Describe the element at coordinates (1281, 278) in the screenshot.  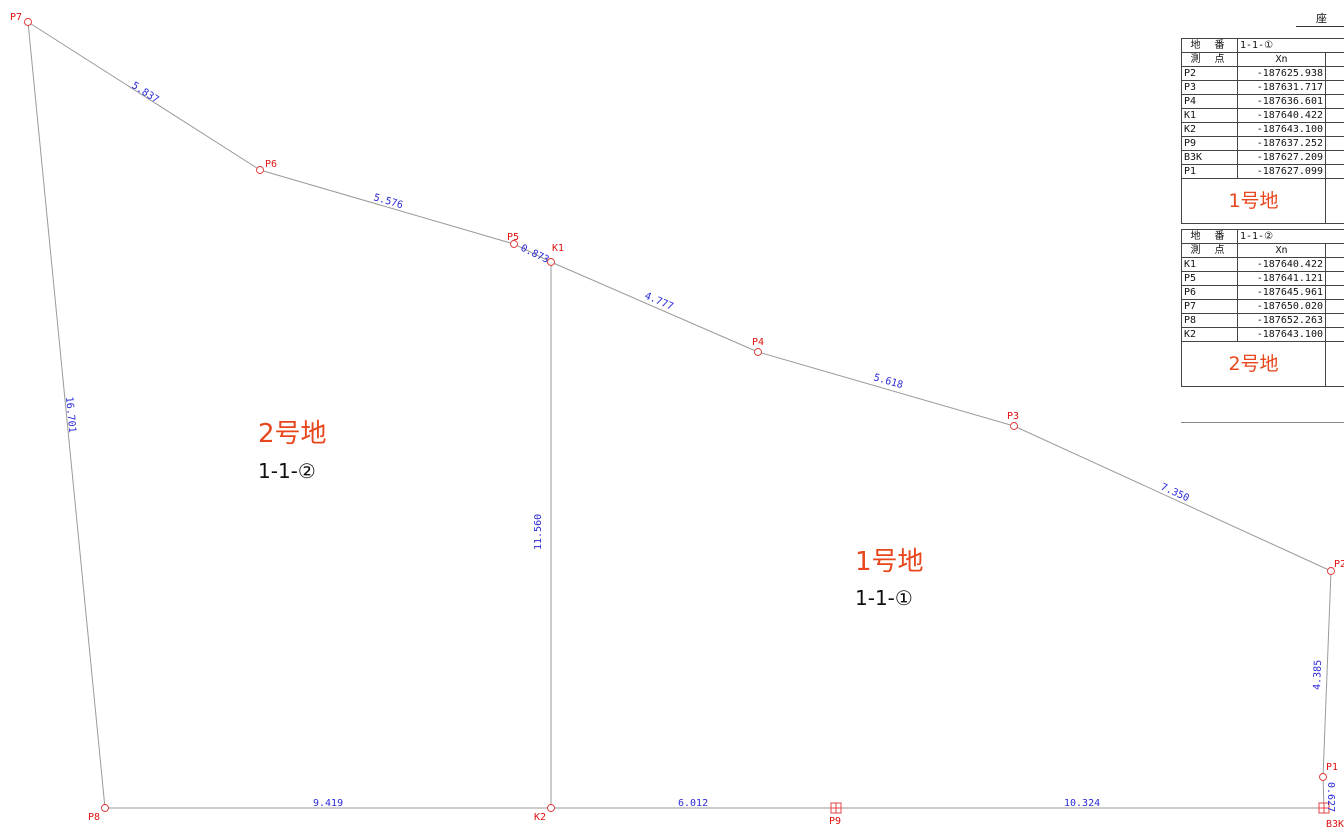
I see `x-cell: -187641.121` at that location.